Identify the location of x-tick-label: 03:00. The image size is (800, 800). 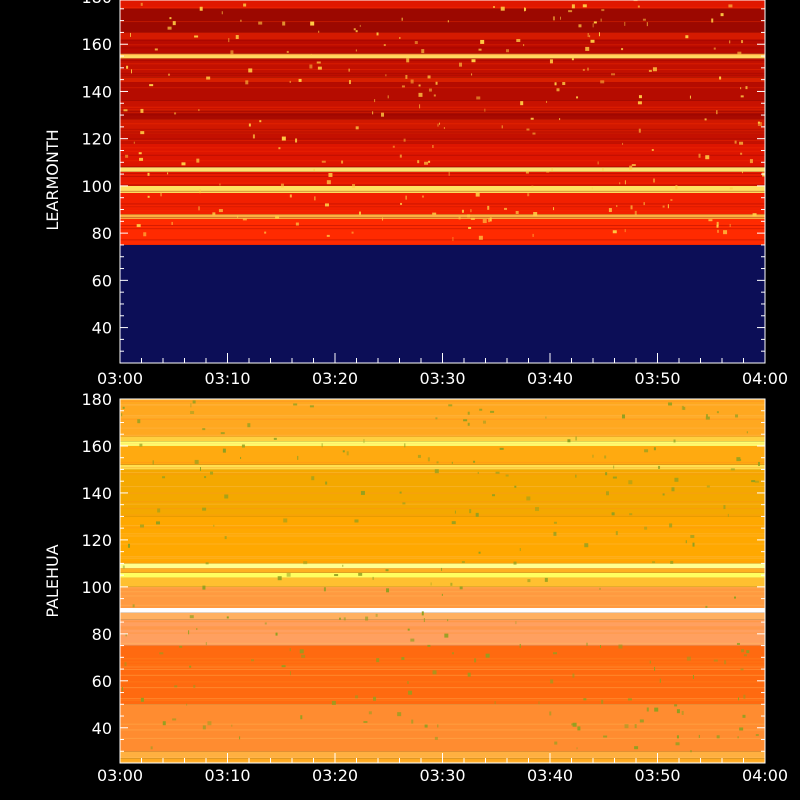
(120, 775).